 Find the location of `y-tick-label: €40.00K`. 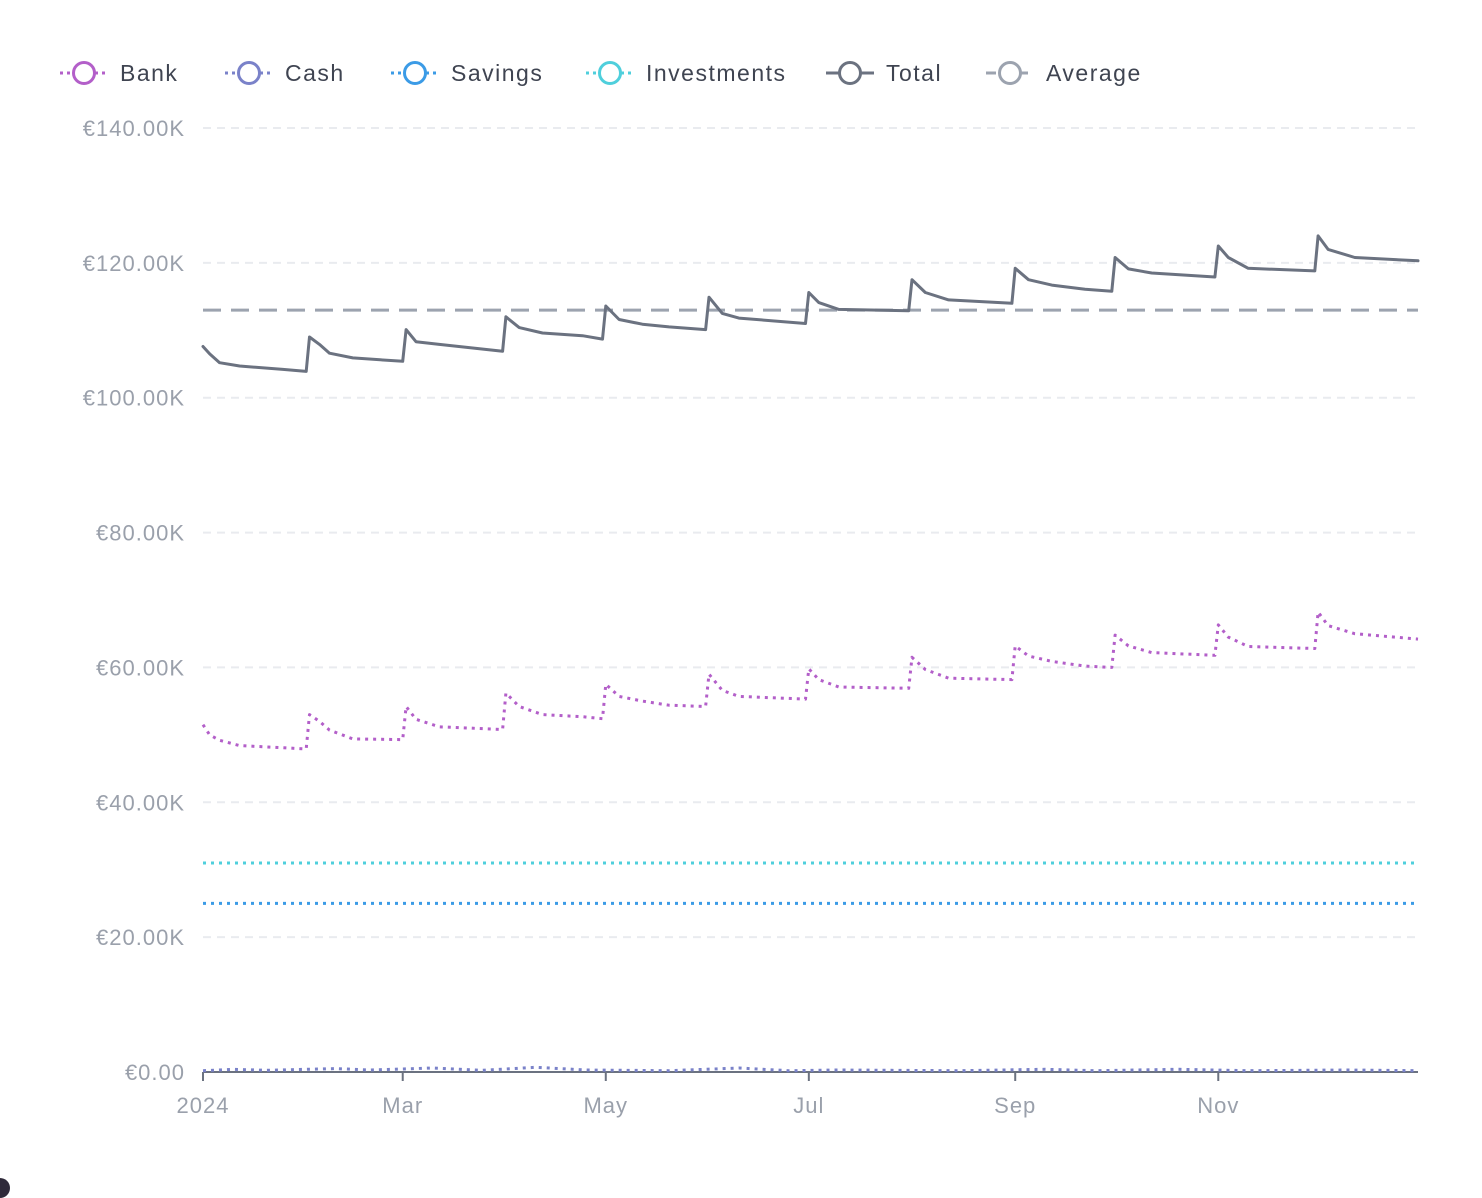

y-tick-label: €40.00K is located at coordinates (140, 802).